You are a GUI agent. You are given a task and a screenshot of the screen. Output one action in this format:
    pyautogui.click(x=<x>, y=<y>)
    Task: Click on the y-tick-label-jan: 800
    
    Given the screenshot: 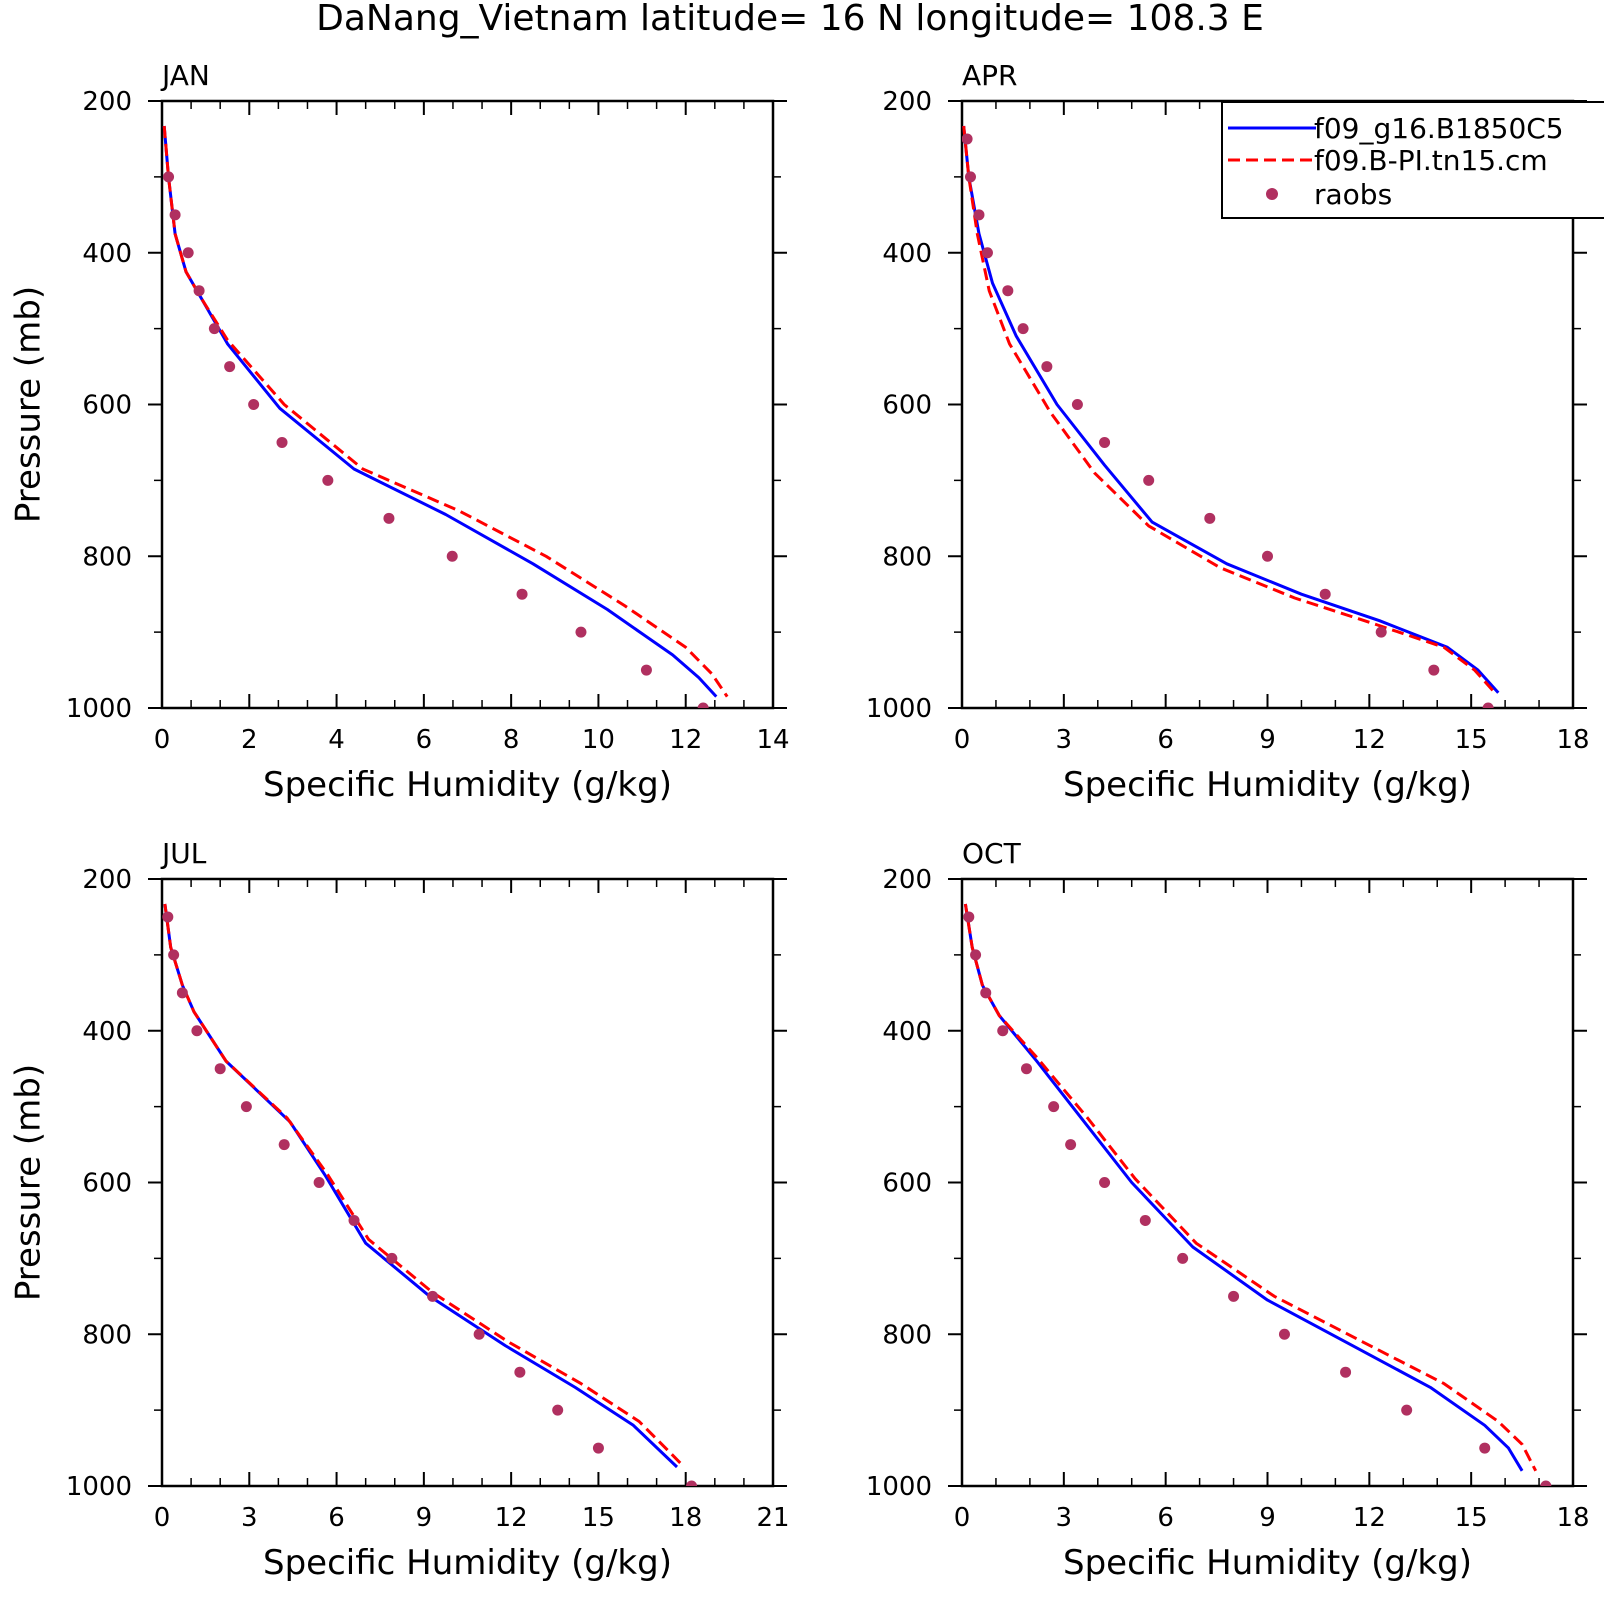 What is the action you would take?
    pyautogui.click(x=107, y=557)
    